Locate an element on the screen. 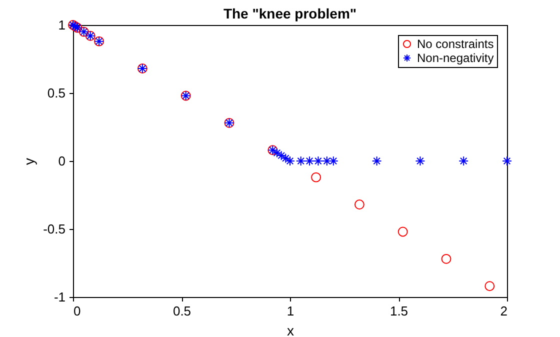  y-tick-label: 1 is located at coordinates (62, 25).